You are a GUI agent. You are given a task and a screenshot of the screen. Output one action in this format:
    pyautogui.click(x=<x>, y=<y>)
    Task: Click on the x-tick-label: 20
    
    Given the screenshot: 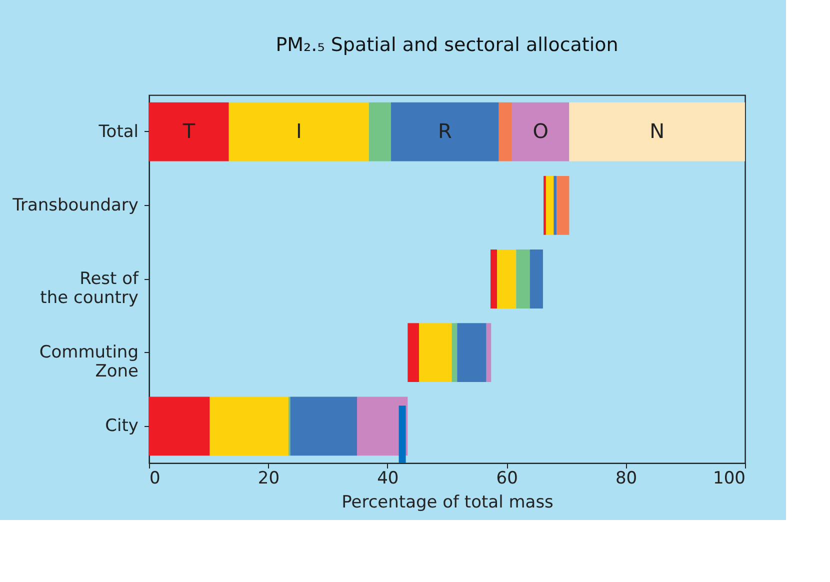 What is the action you would take?
    pyautogui.click(x=269, y=478)
    